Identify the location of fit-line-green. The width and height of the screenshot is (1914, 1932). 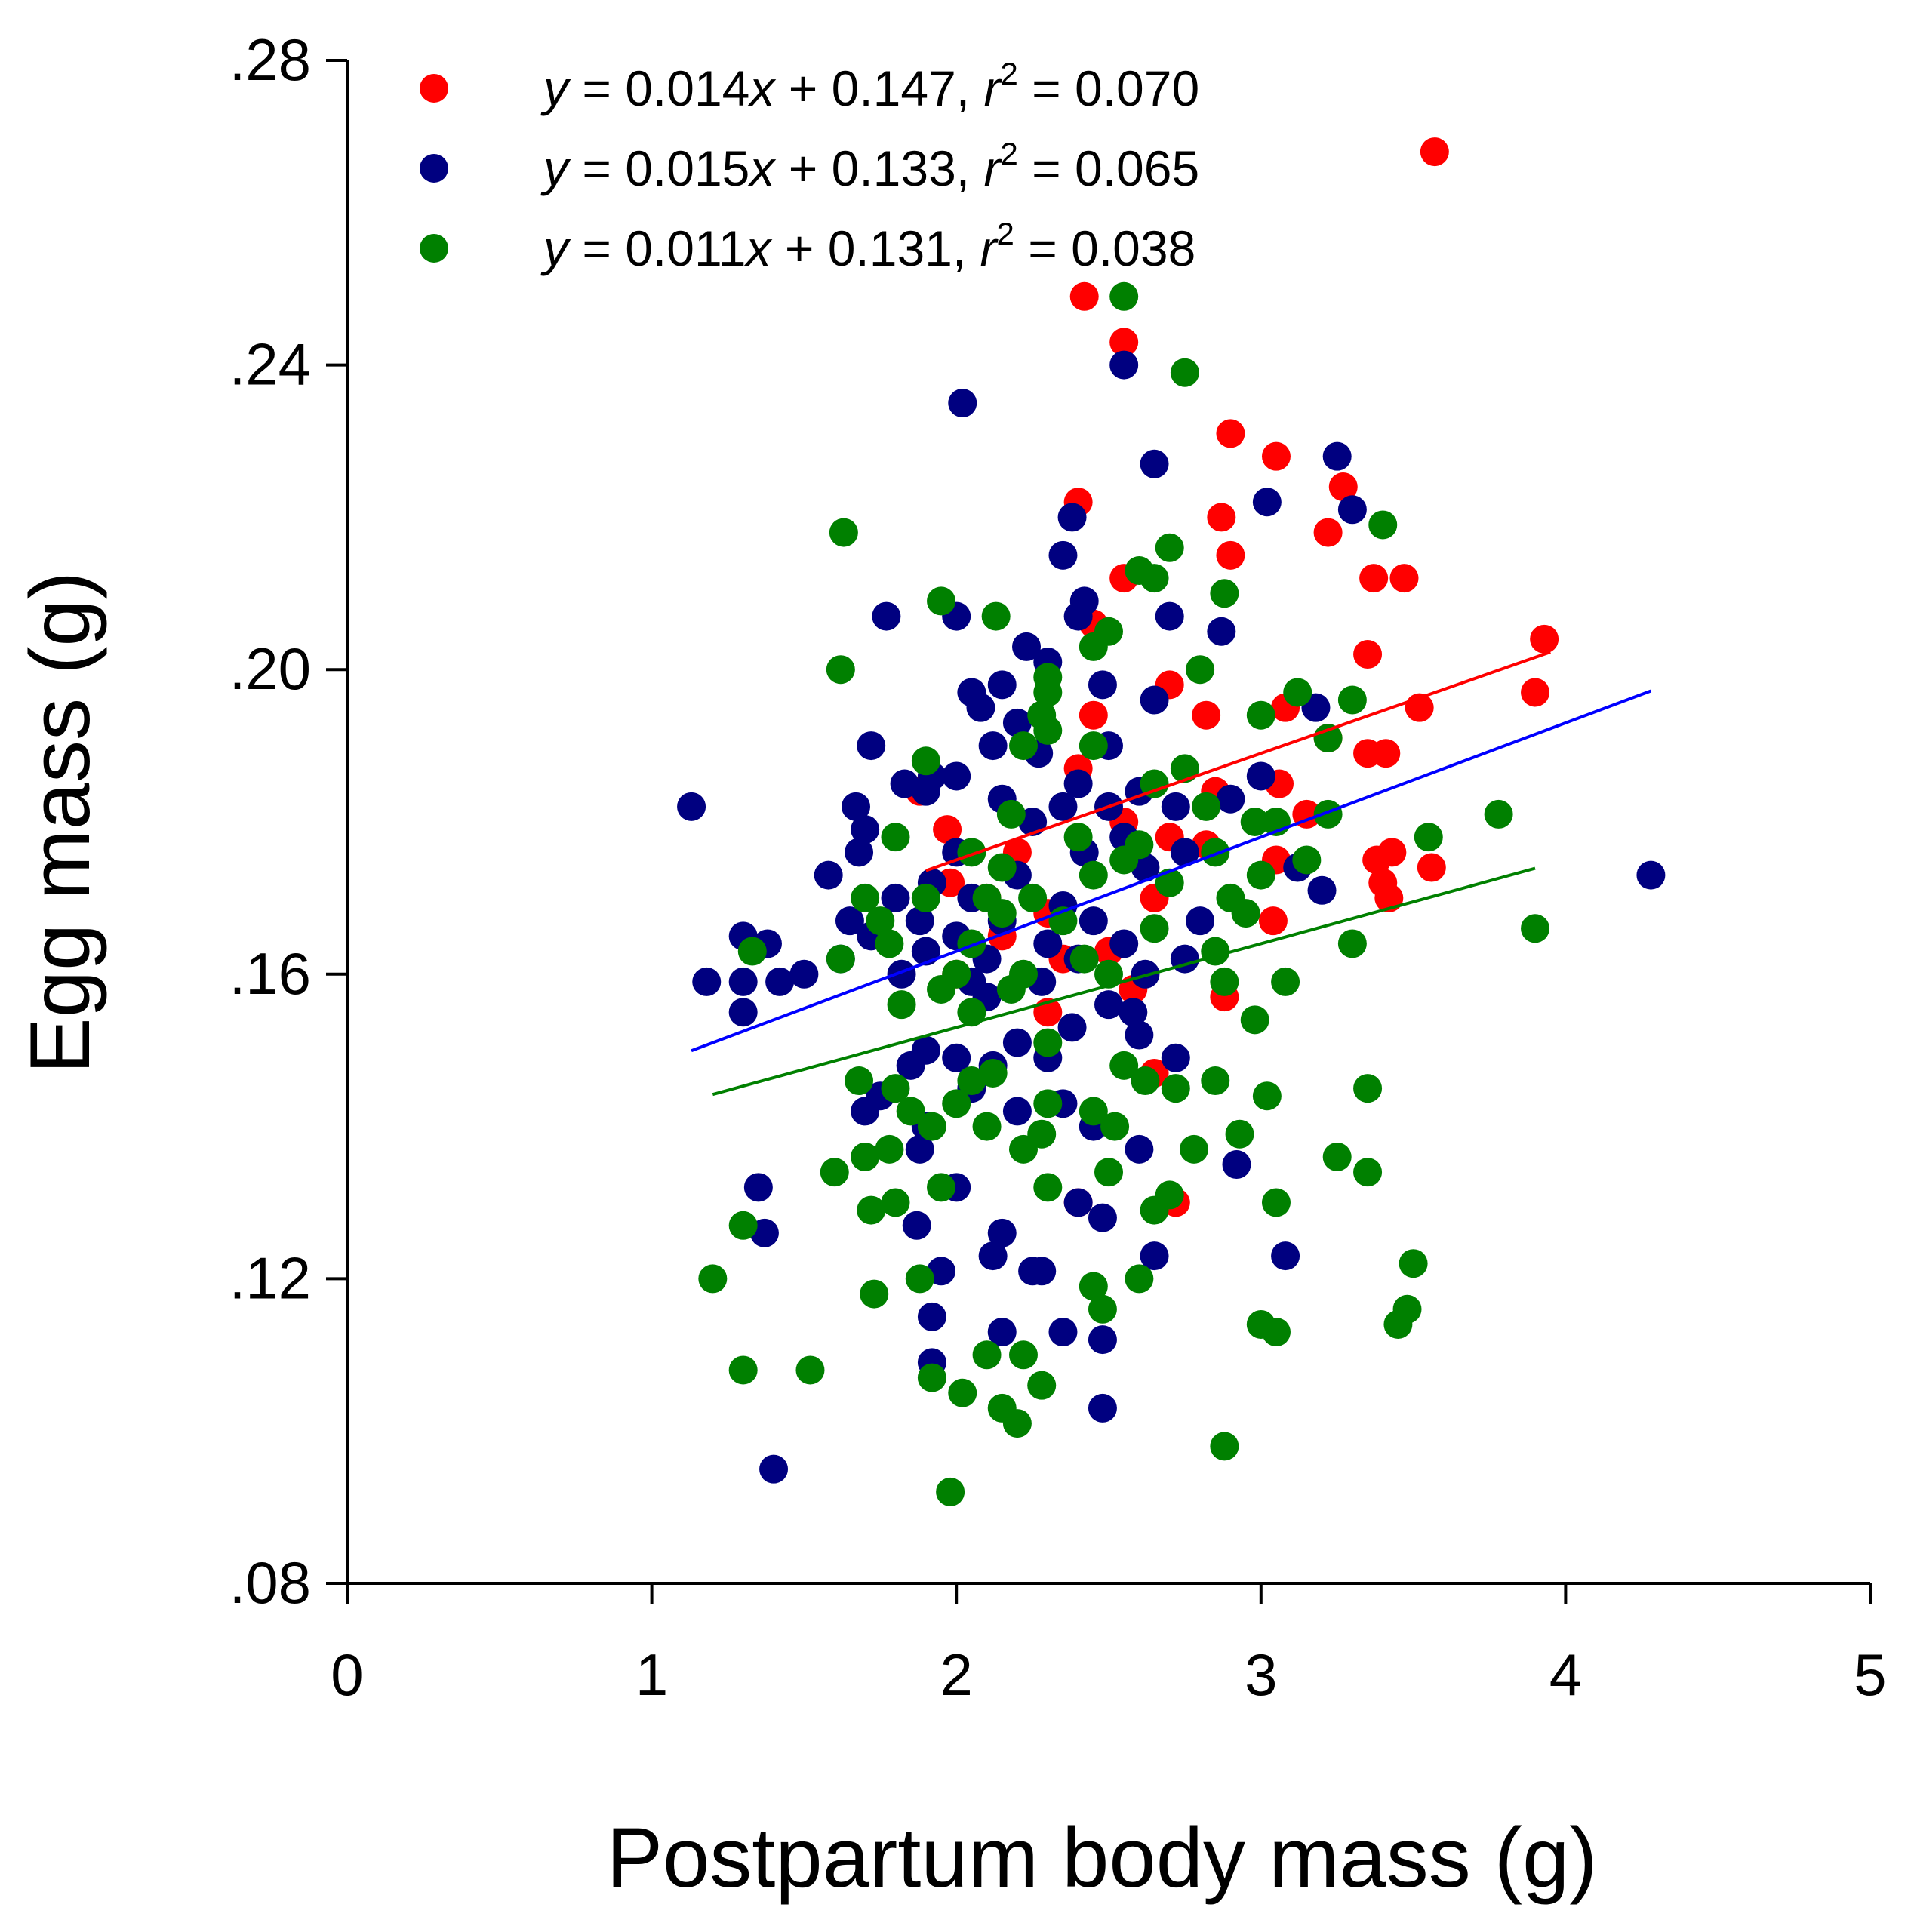
(1124, 981).